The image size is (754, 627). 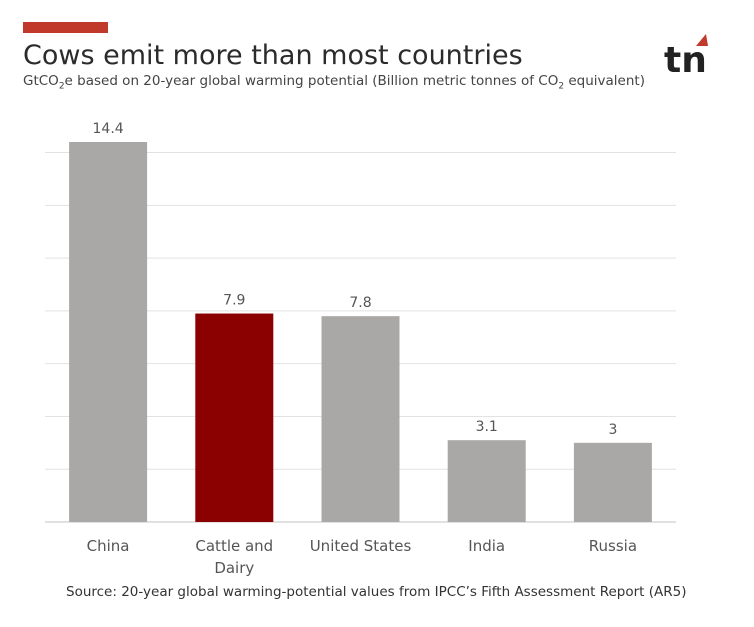 What do you see at coordinates (360, 303) in the screenshot?
I see `value-label: 7.8` at bounding box center [360, 303].